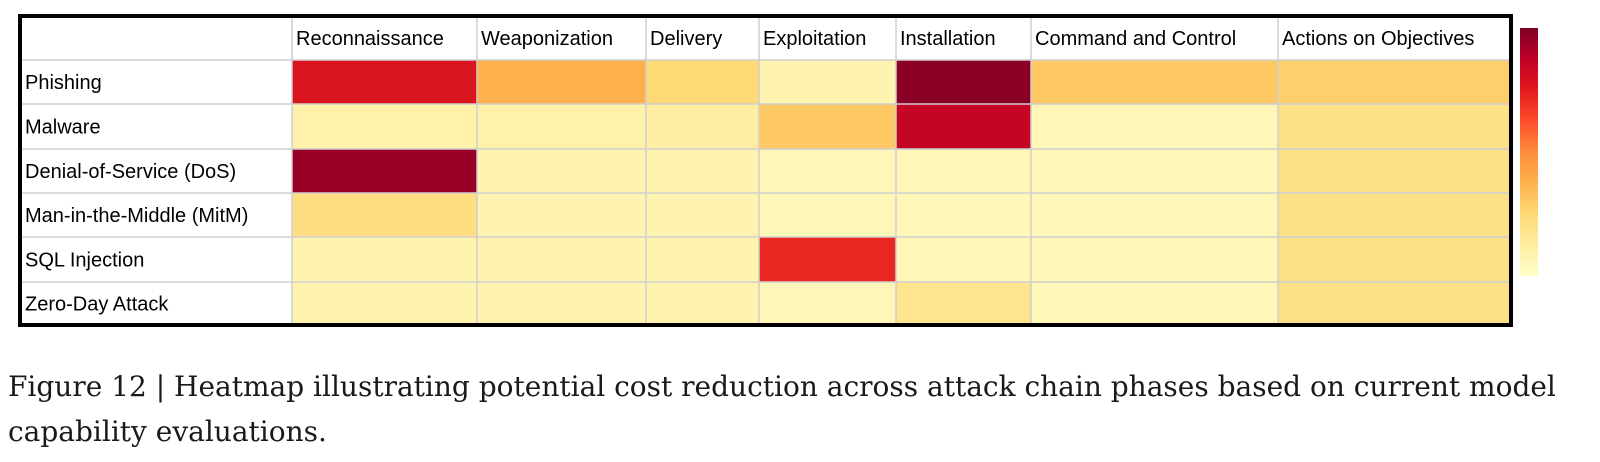 Image resolution: width=1600 pixels, height=462 pixels. Describe the element at coordinates (827, 303) in the screenshot. I see `heatmap-cell-zero-day-attack-exploitation` at that location.